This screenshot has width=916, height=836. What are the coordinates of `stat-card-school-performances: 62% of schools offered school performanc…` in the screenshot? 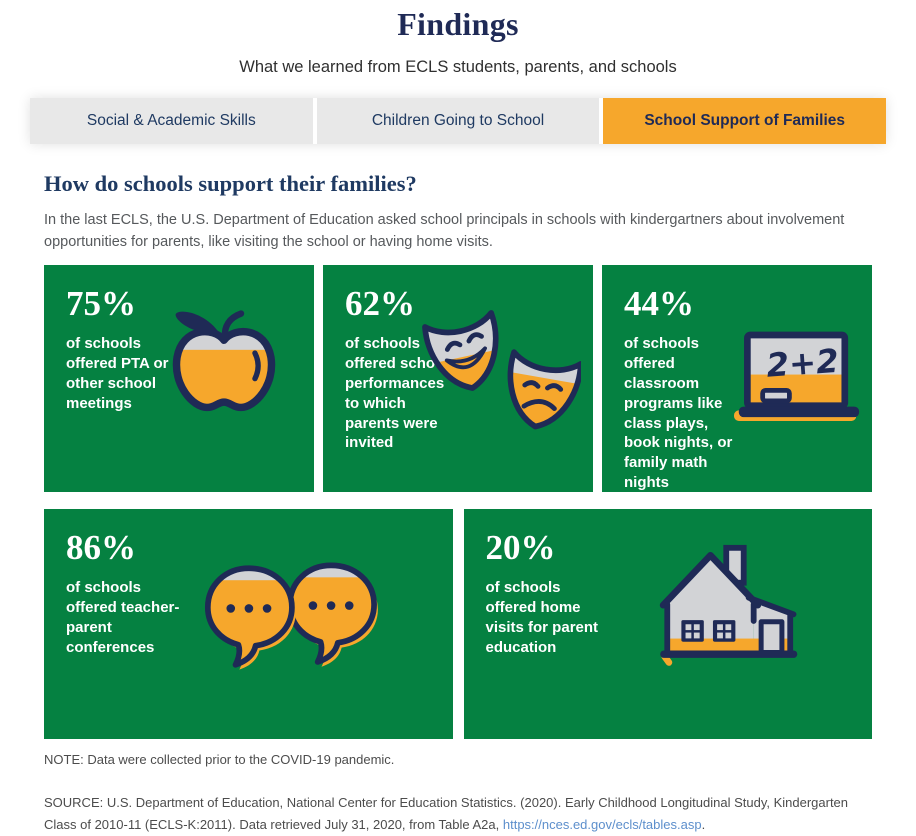 It's located at (458, 378).